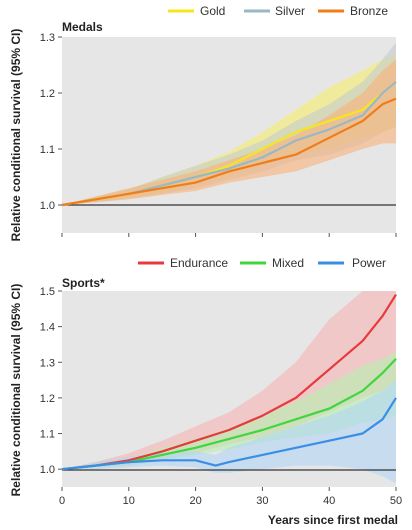 The image size is (412, 530). I want to click on sports-legend: Endurance Mixed Power, so click(262, 263).